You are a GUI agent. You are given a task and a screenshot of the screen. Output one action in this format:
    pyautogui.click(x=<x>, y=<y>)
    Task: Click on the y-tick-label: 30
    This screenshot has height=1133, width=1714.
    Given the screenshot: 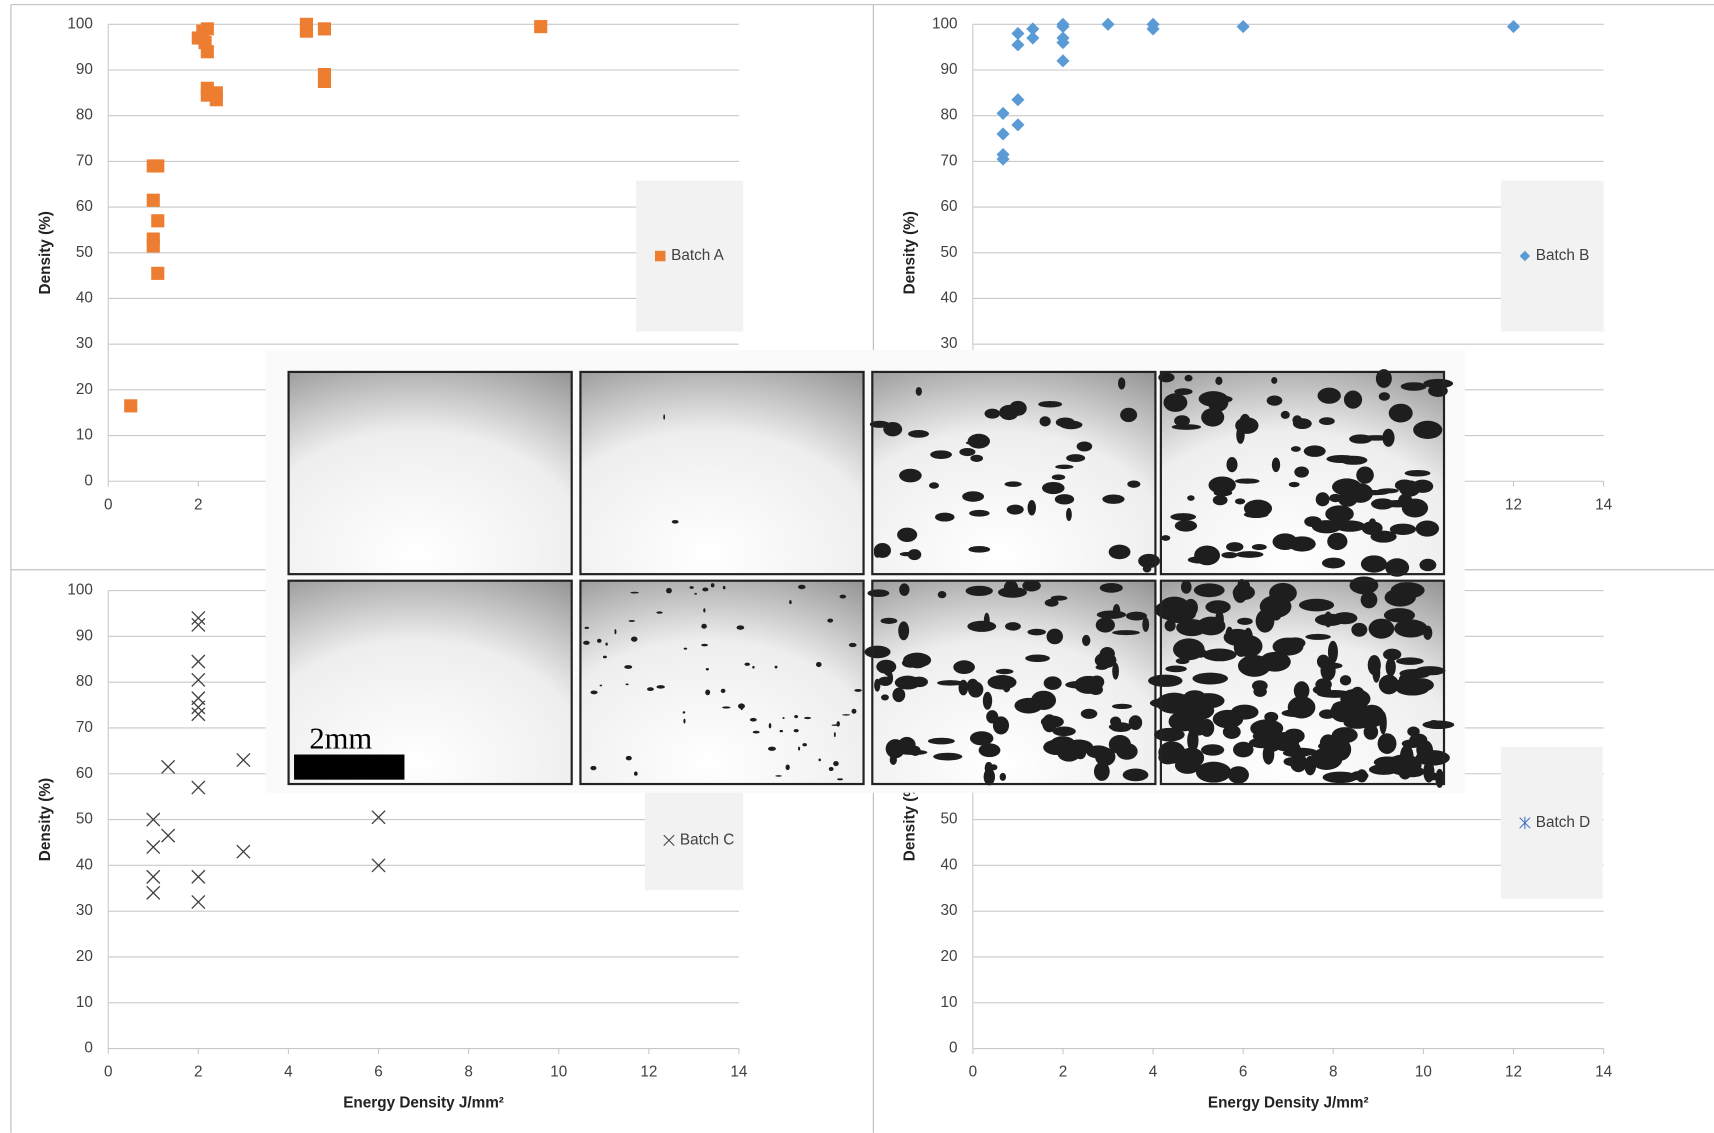 What is the action you would take?
    pyautogui.click(x=949, y=343)
    